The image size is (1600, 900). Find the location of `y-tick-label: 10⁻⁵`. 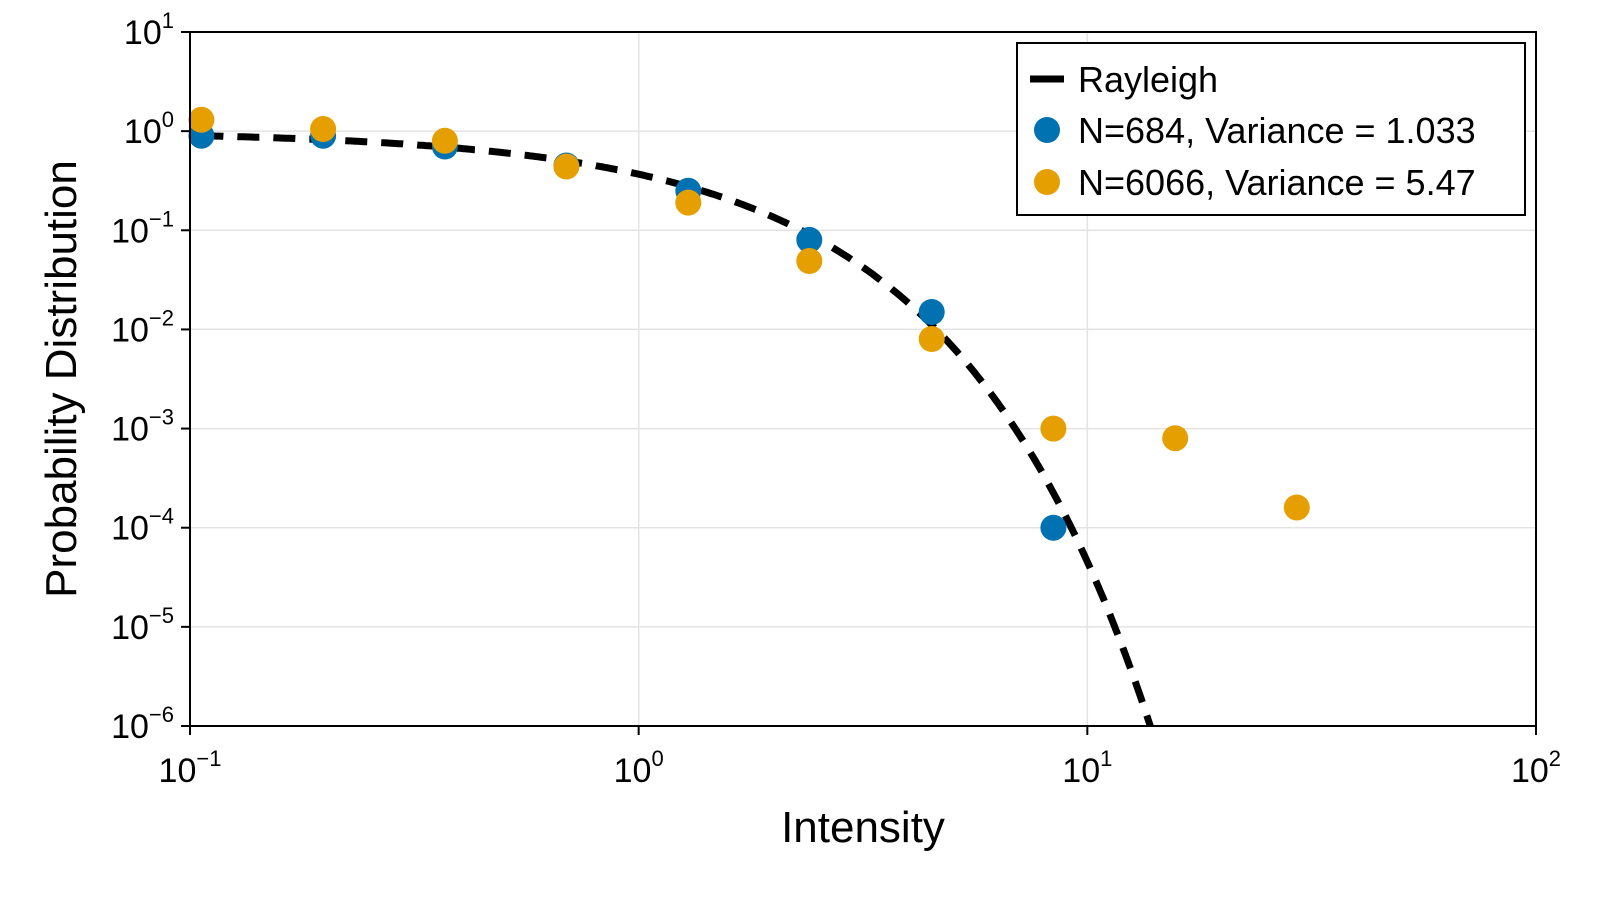

y-tick-label: 10⁻⁵ is located at coordinates (142, 625).